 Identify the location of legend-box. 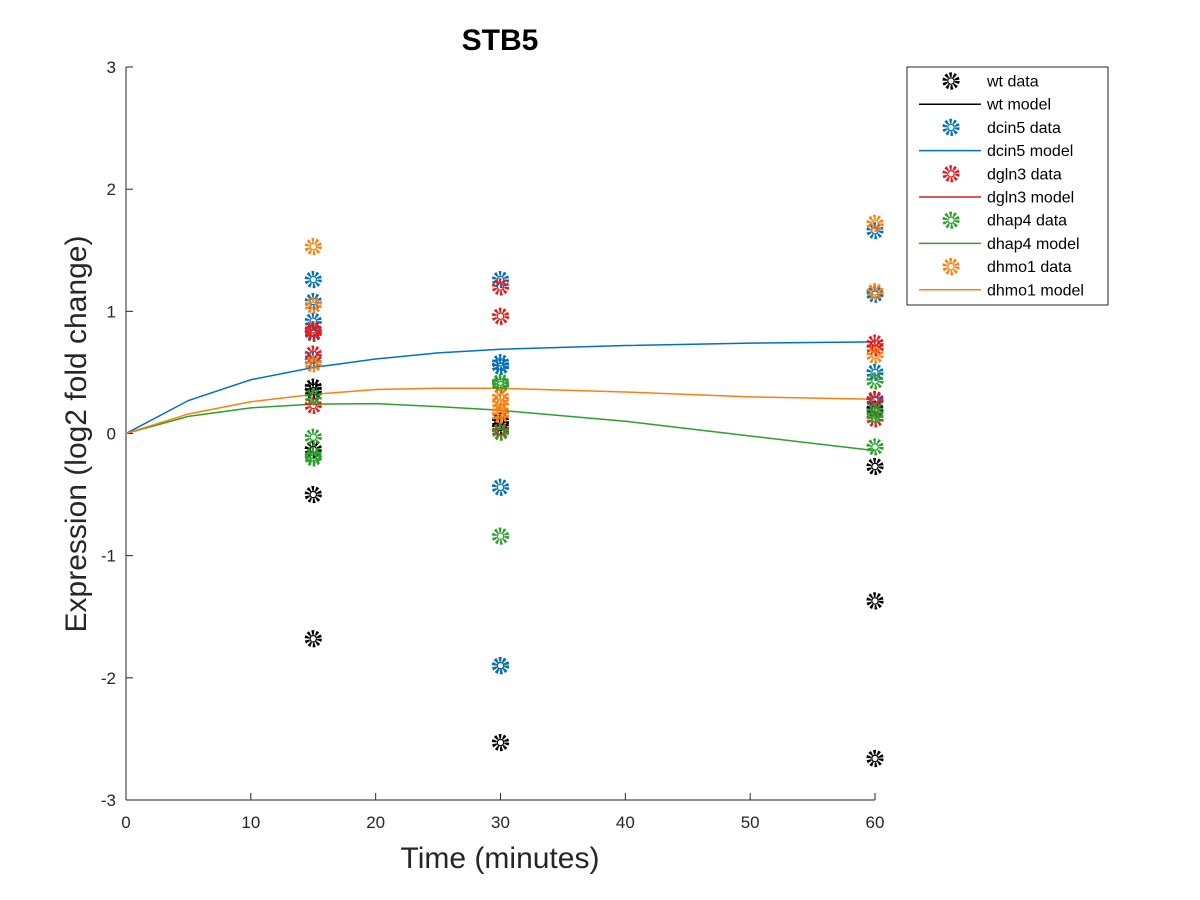
(1007, 186).